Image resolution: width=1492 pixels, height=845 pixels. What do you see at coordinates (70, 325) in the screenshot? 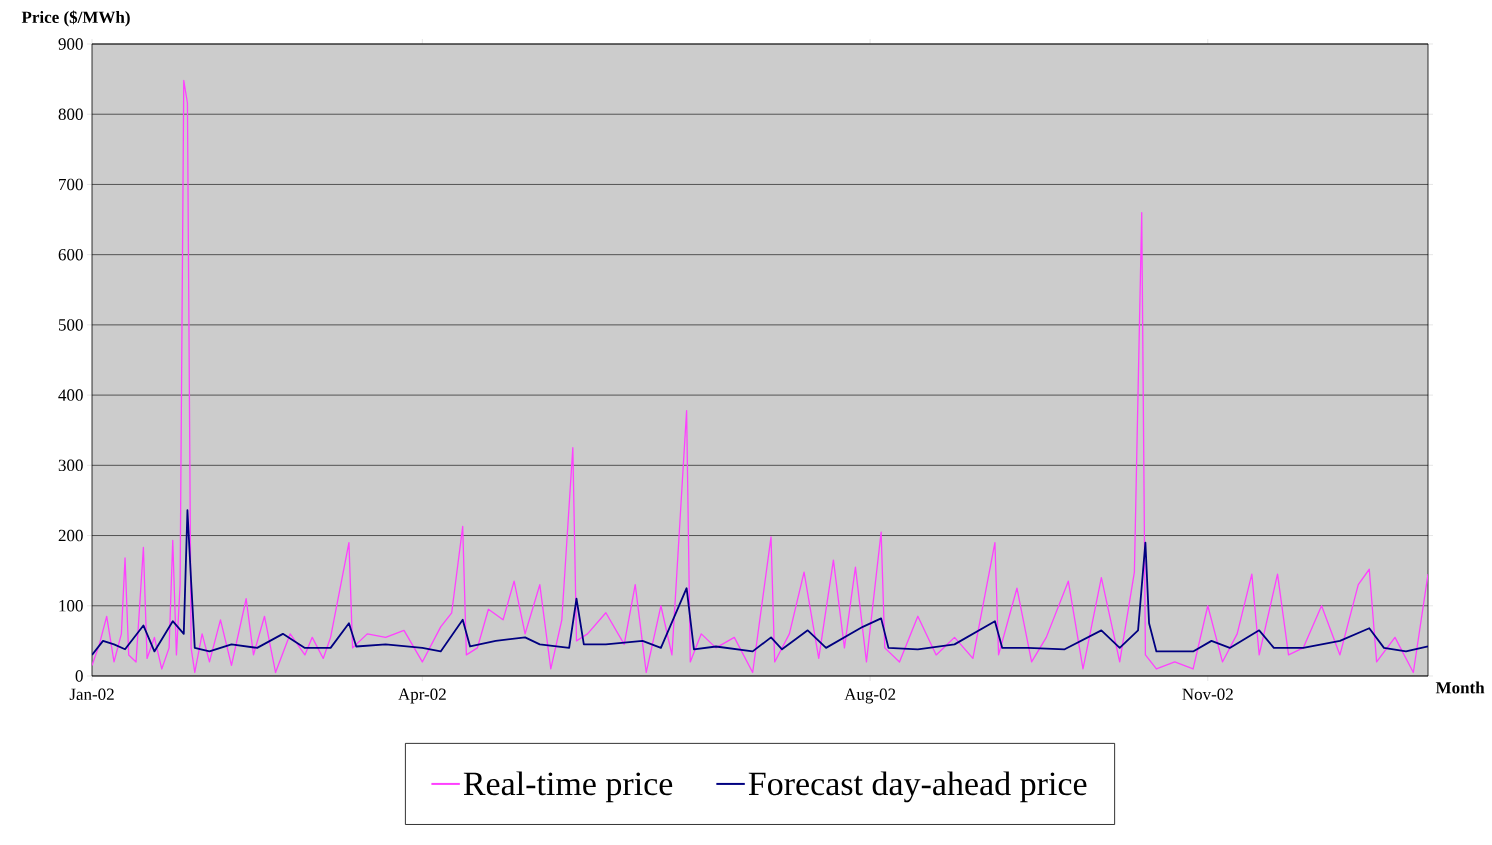
I see `y-tick-label: 500` at bounding box center [70, 325].